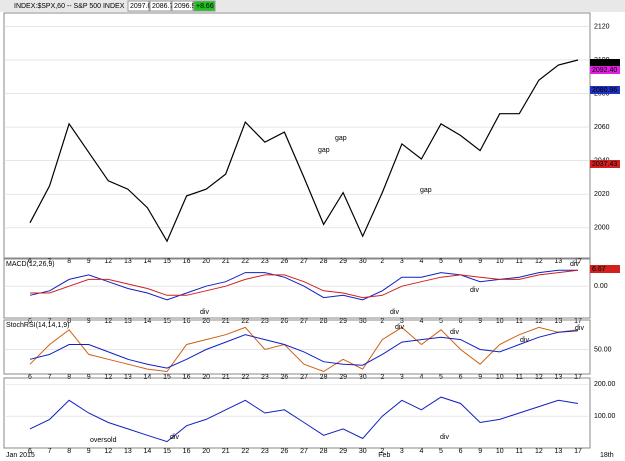  What do you see at coordinates (341, 138) in the screenshot?
I see `annotation: gap` at bounding box center [341, 138].